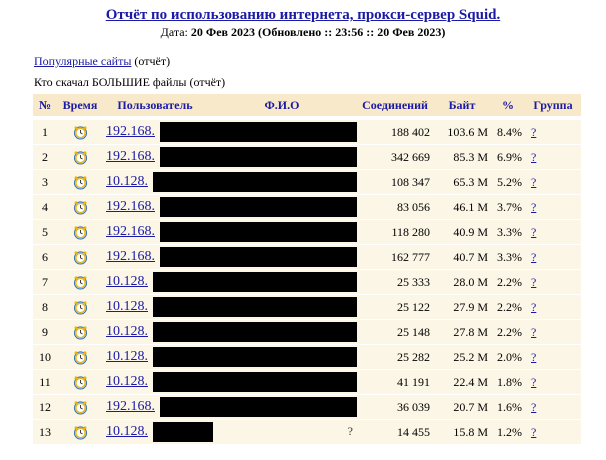 The width and height of the screenshot is (606, 460). Describe the element at coordinates (508, 382) in the screenshot. I see `percent-value: 1.8%` at that location.